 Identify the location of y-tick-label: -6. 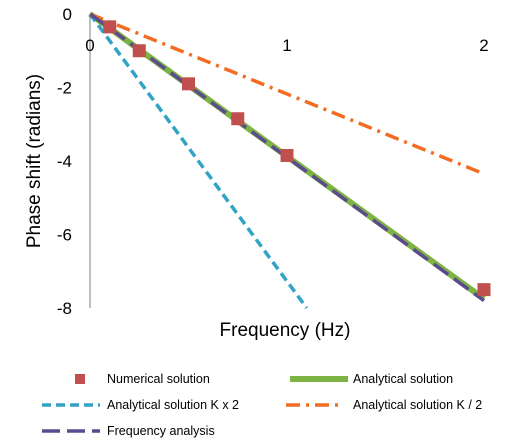
(64, 235).